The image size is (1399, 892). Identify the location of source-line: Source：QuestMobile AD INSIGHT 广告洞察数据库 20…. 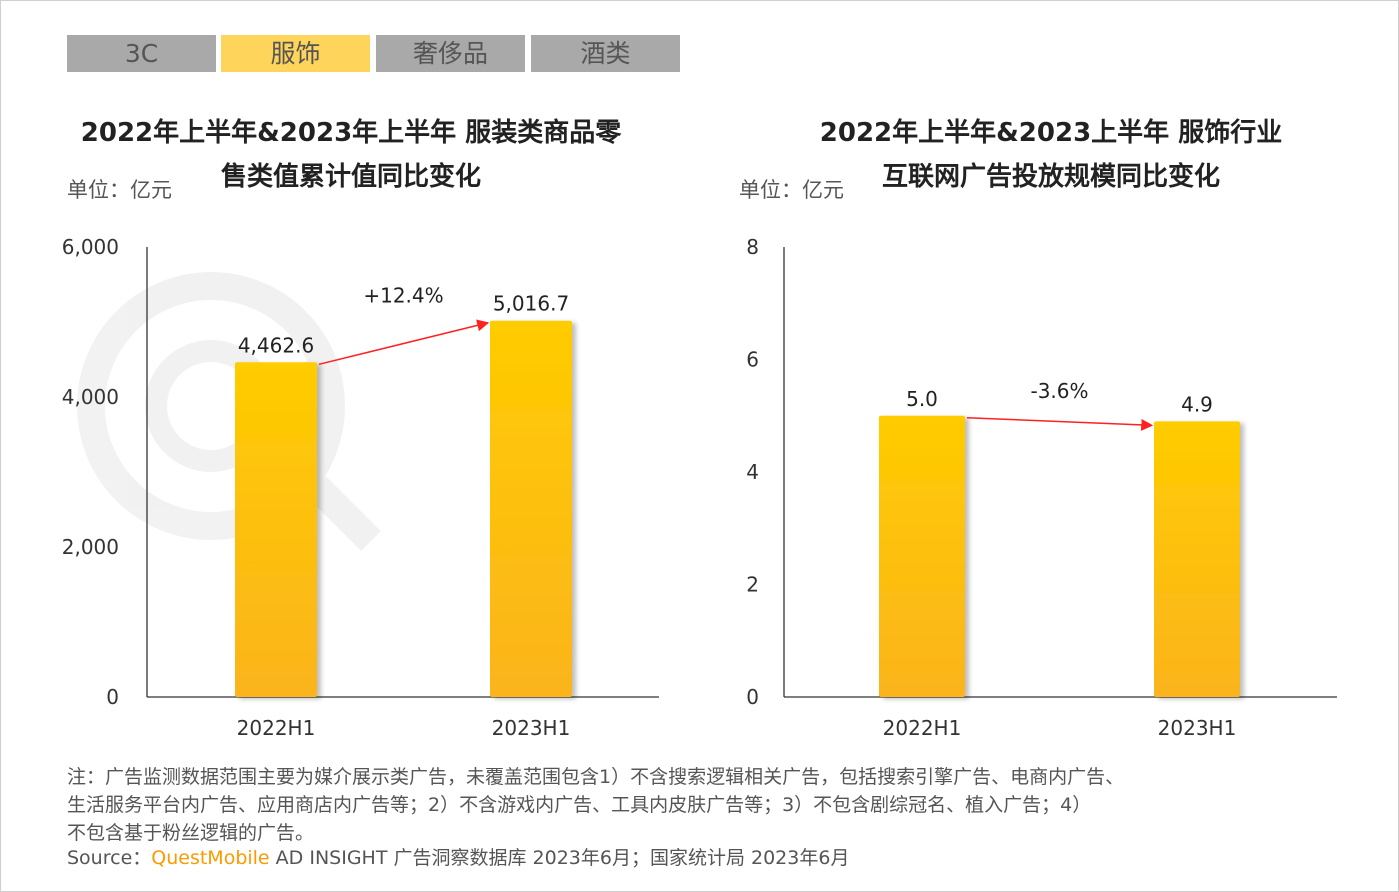
(717, 858).